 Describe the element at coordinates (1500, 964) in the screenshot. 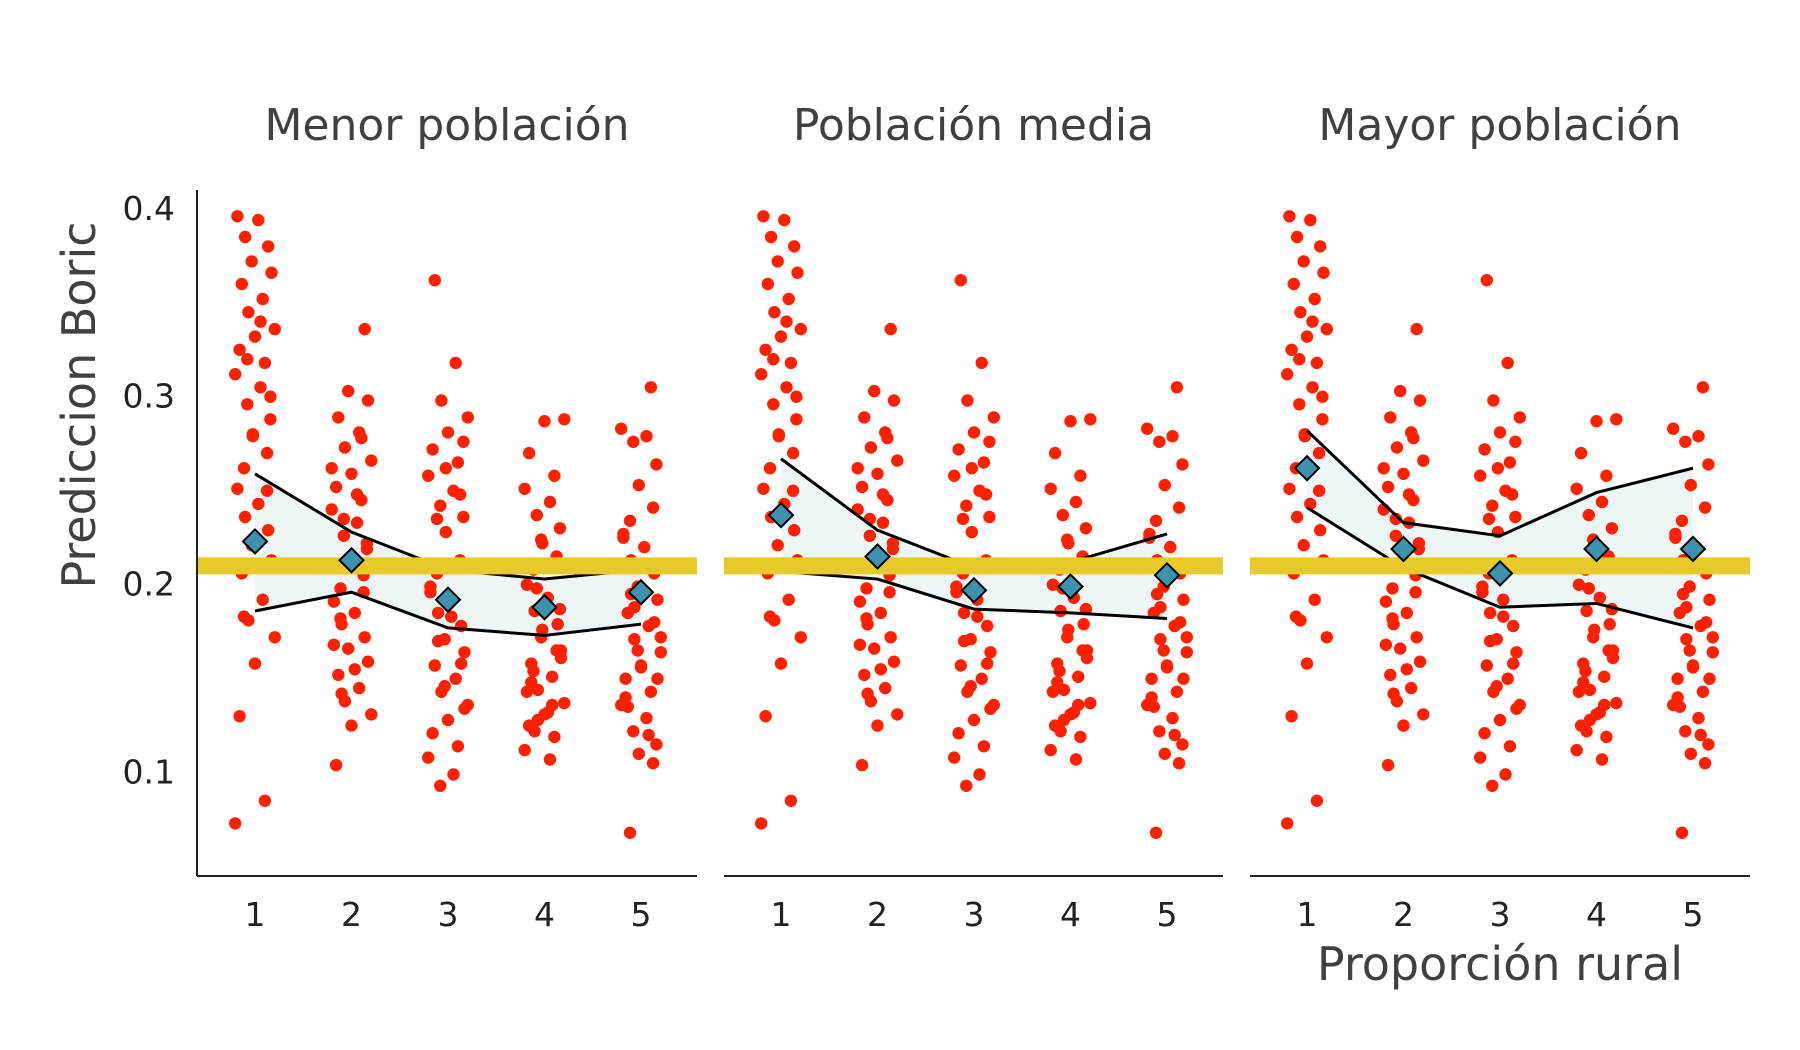

I see `x-axis-title: Proporción rural` at that location.